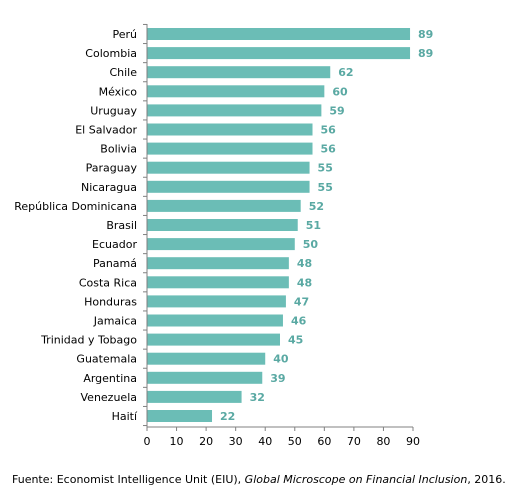  I want to click on category-label-trinidad-y-tobago: Trinidad y Tobago, so click(88, 340).